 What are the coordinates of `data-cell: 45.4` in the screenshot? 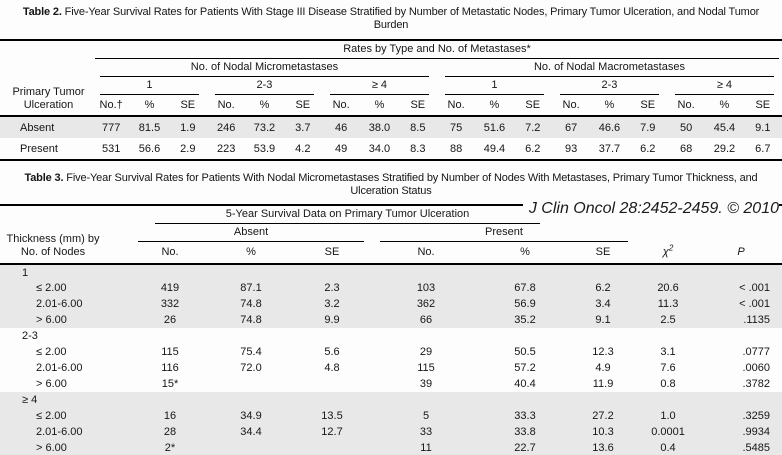 It's located at (724, 127).